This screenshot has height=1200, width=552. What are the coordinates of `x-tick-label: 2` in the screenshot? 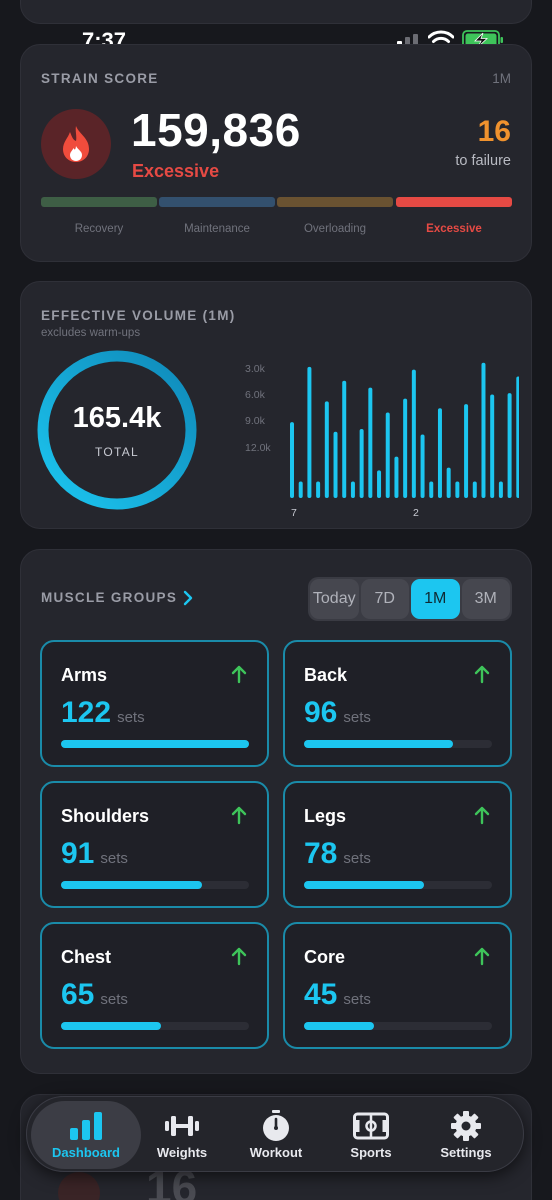 It's located at (416, 512).